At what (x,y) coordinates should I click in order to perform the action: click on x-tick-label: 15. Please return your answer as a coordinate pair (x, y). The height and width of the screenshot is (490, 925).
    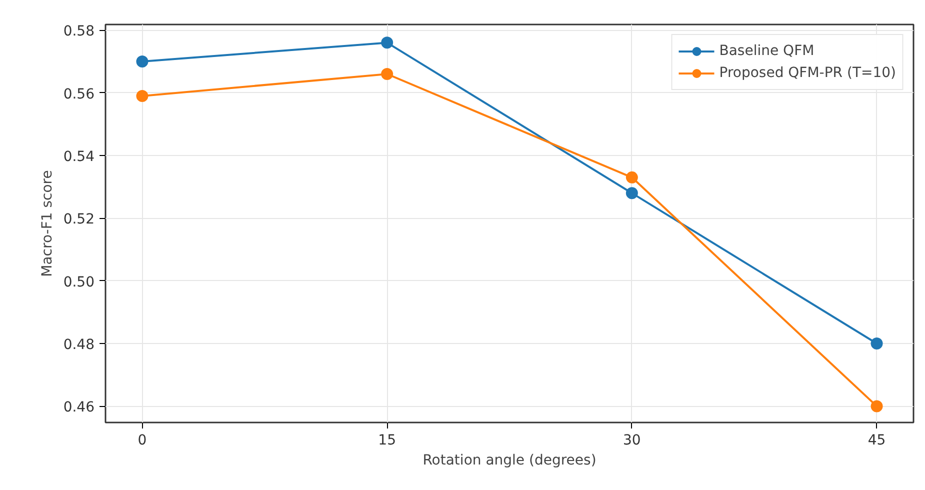
    Looking at the image, I should click on (387, 440).